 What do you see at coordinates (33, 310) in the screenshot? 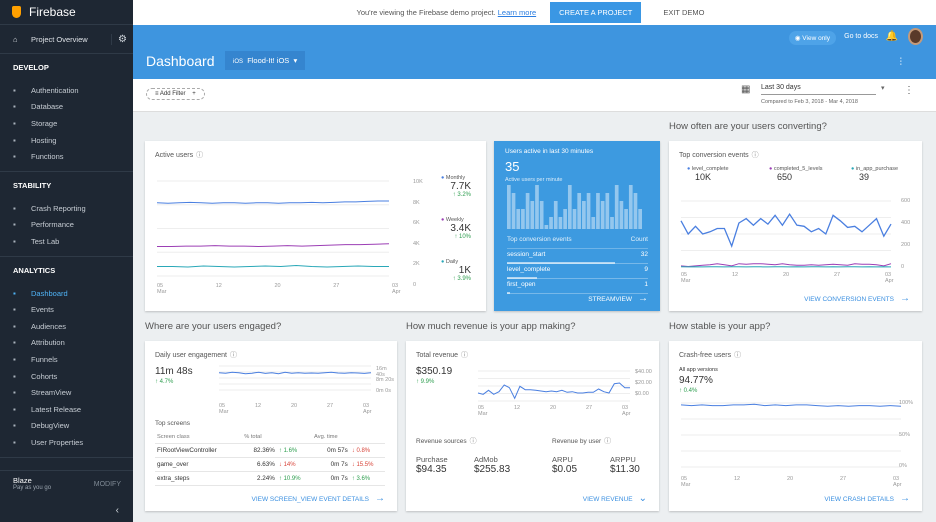
I see `sidebar-item-events: ▪ Events` at bounding box center [33, 310].